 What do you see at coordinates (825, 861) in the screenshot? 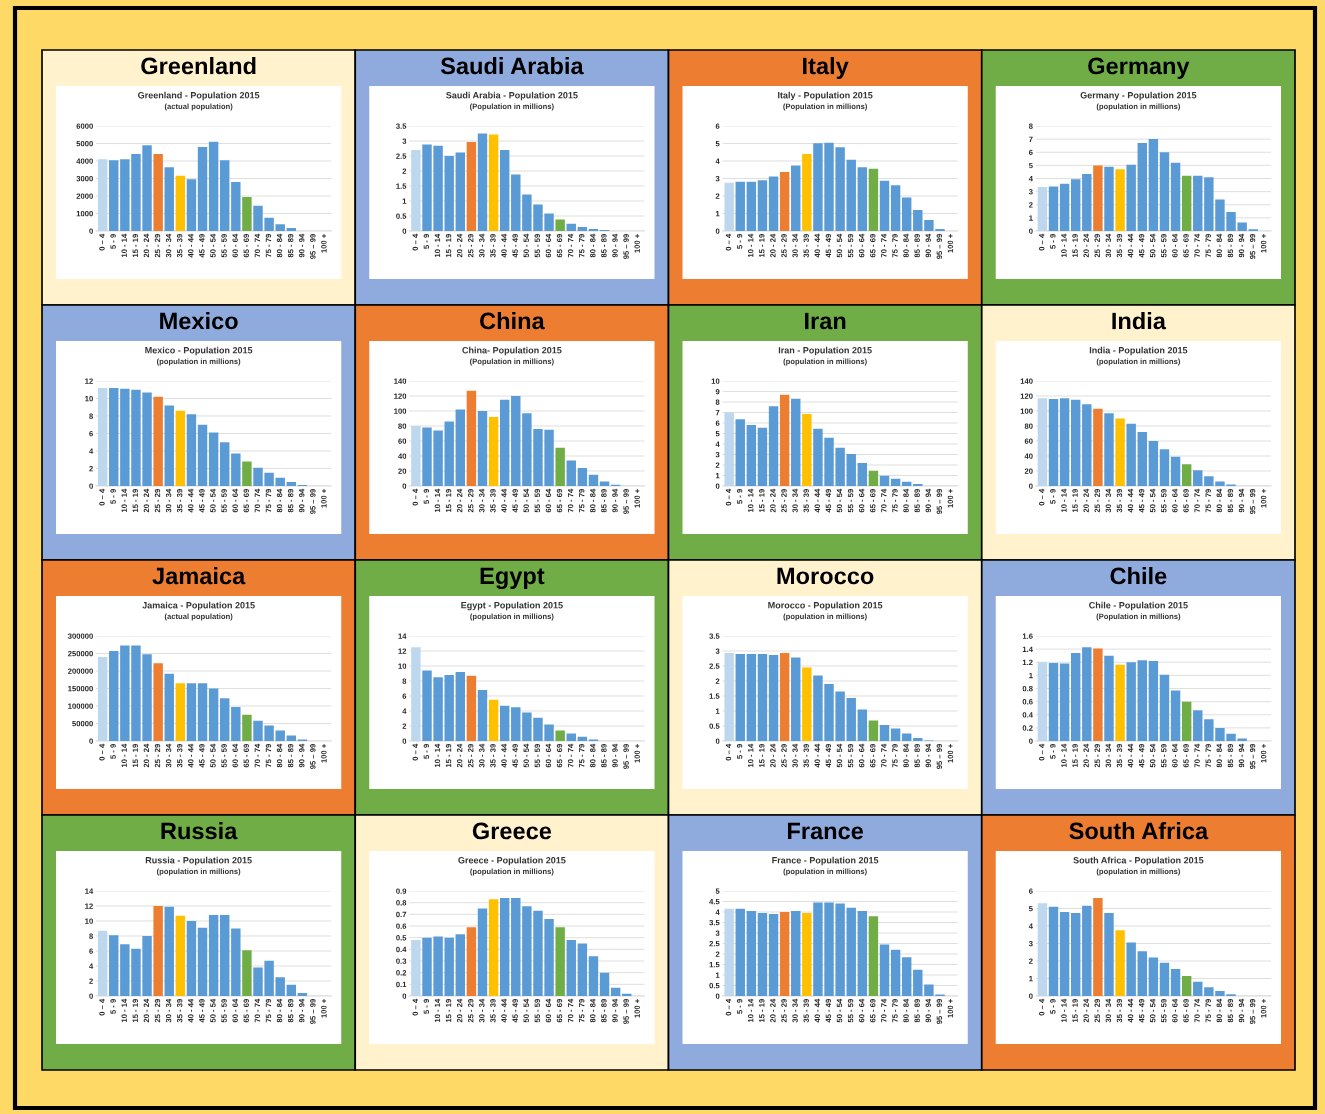
I see `chart-subtitle: France - Population 2015` at bounding box center [825, 861].